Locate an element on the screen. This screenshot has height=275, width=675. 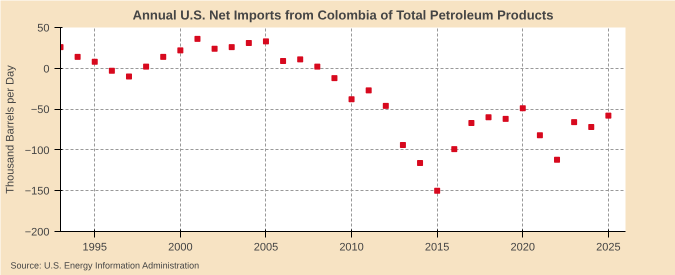
x-tick-label: 2010 is located at coordinates (351, 248).